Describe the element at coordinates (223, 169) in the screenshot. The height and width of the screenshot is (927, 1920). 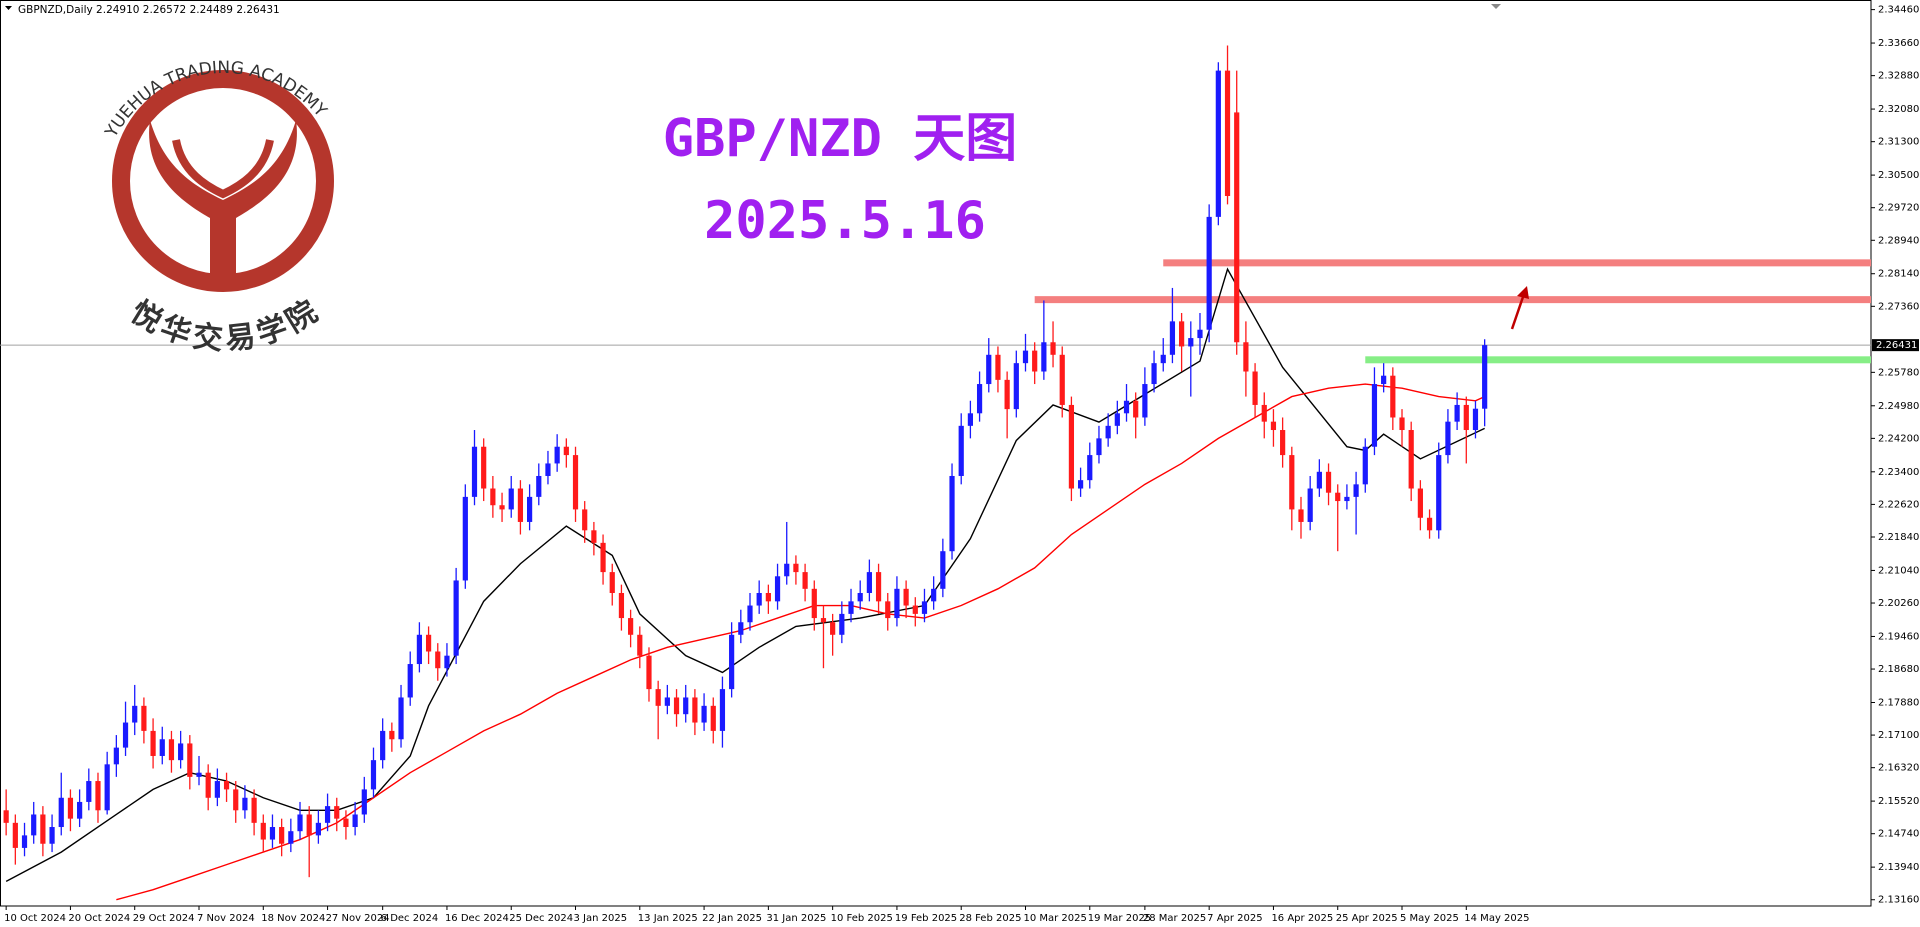
I see `logo-mark-inner` at that location.